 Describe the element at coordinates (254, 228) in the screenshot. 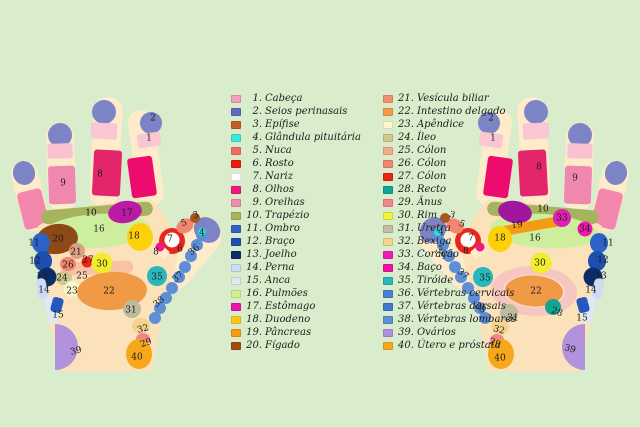

I see `legend-number: 11.` at that location.